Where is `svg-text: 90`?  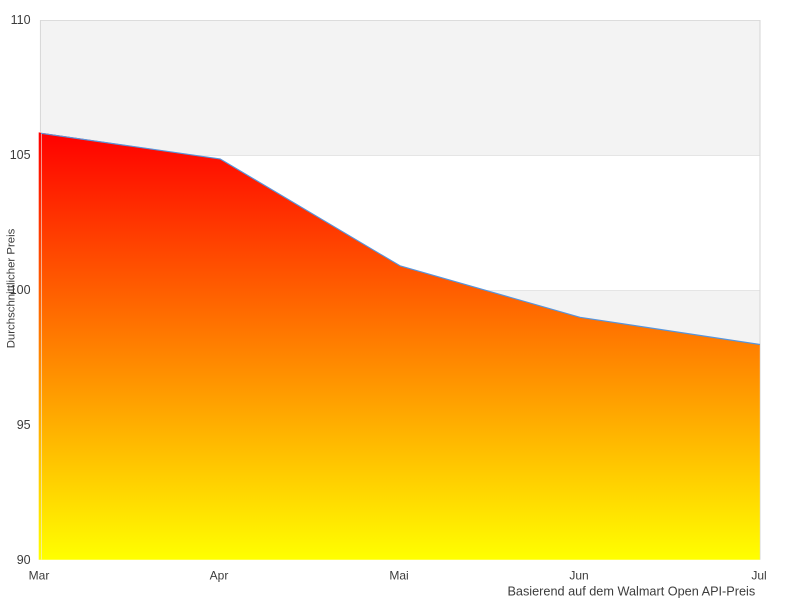
svg-text: 90 is located at coordinates (24, 560).